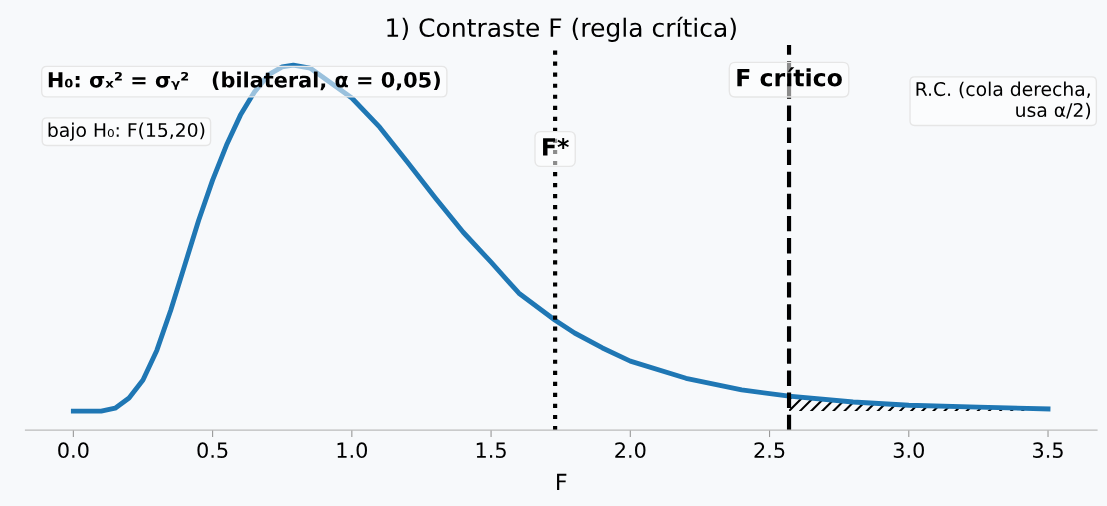 The image size is (1107, 506). Describe the element at coordinates (630, 450) in the screenshot. I see `x-tick-label: 2.0` at that location.